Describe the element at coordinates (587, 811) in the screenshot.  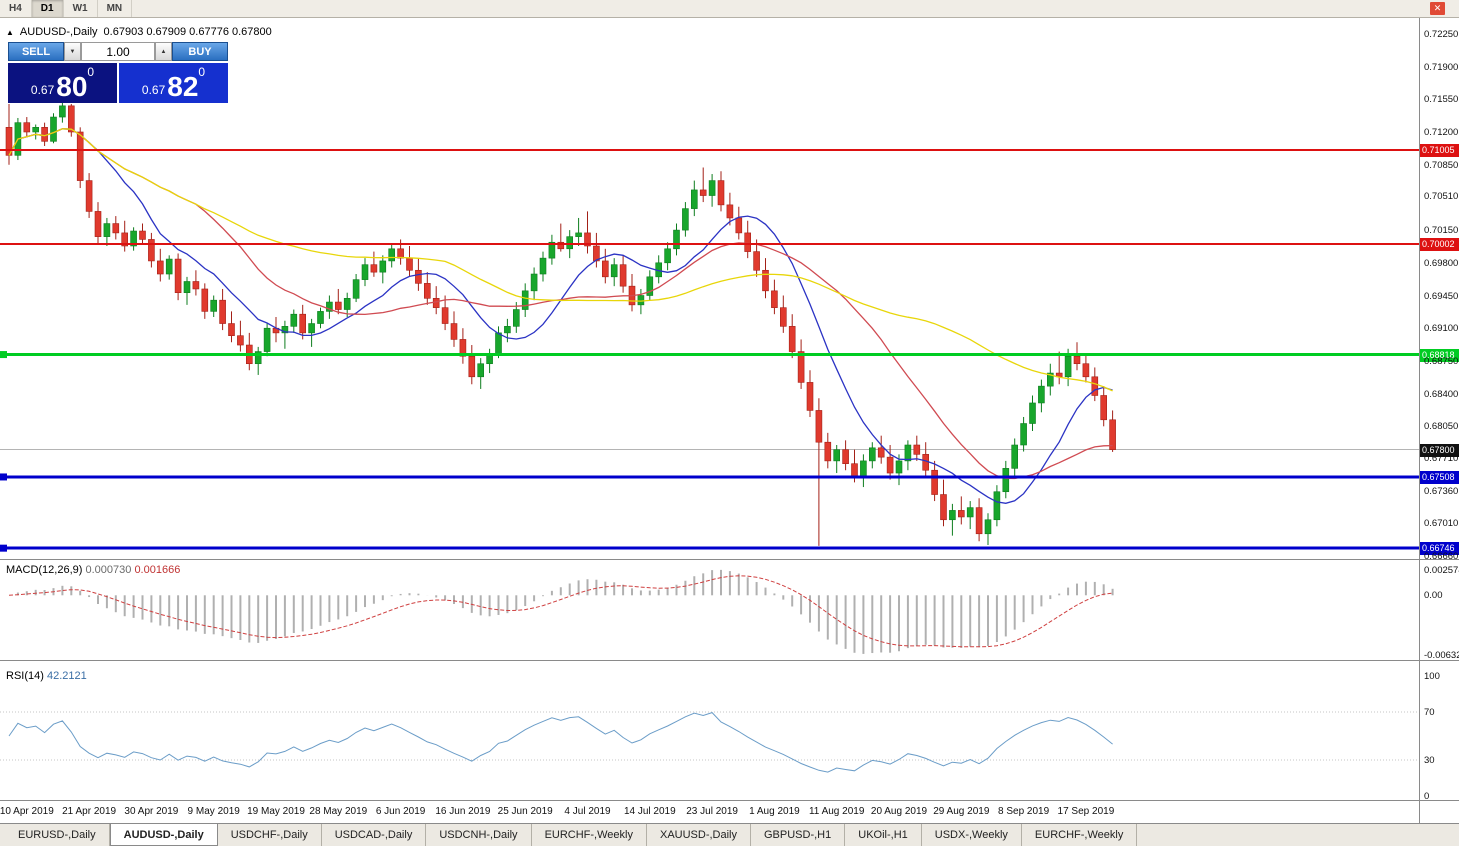
I see `x-axis-label: 4 Jul 2019` at that location.